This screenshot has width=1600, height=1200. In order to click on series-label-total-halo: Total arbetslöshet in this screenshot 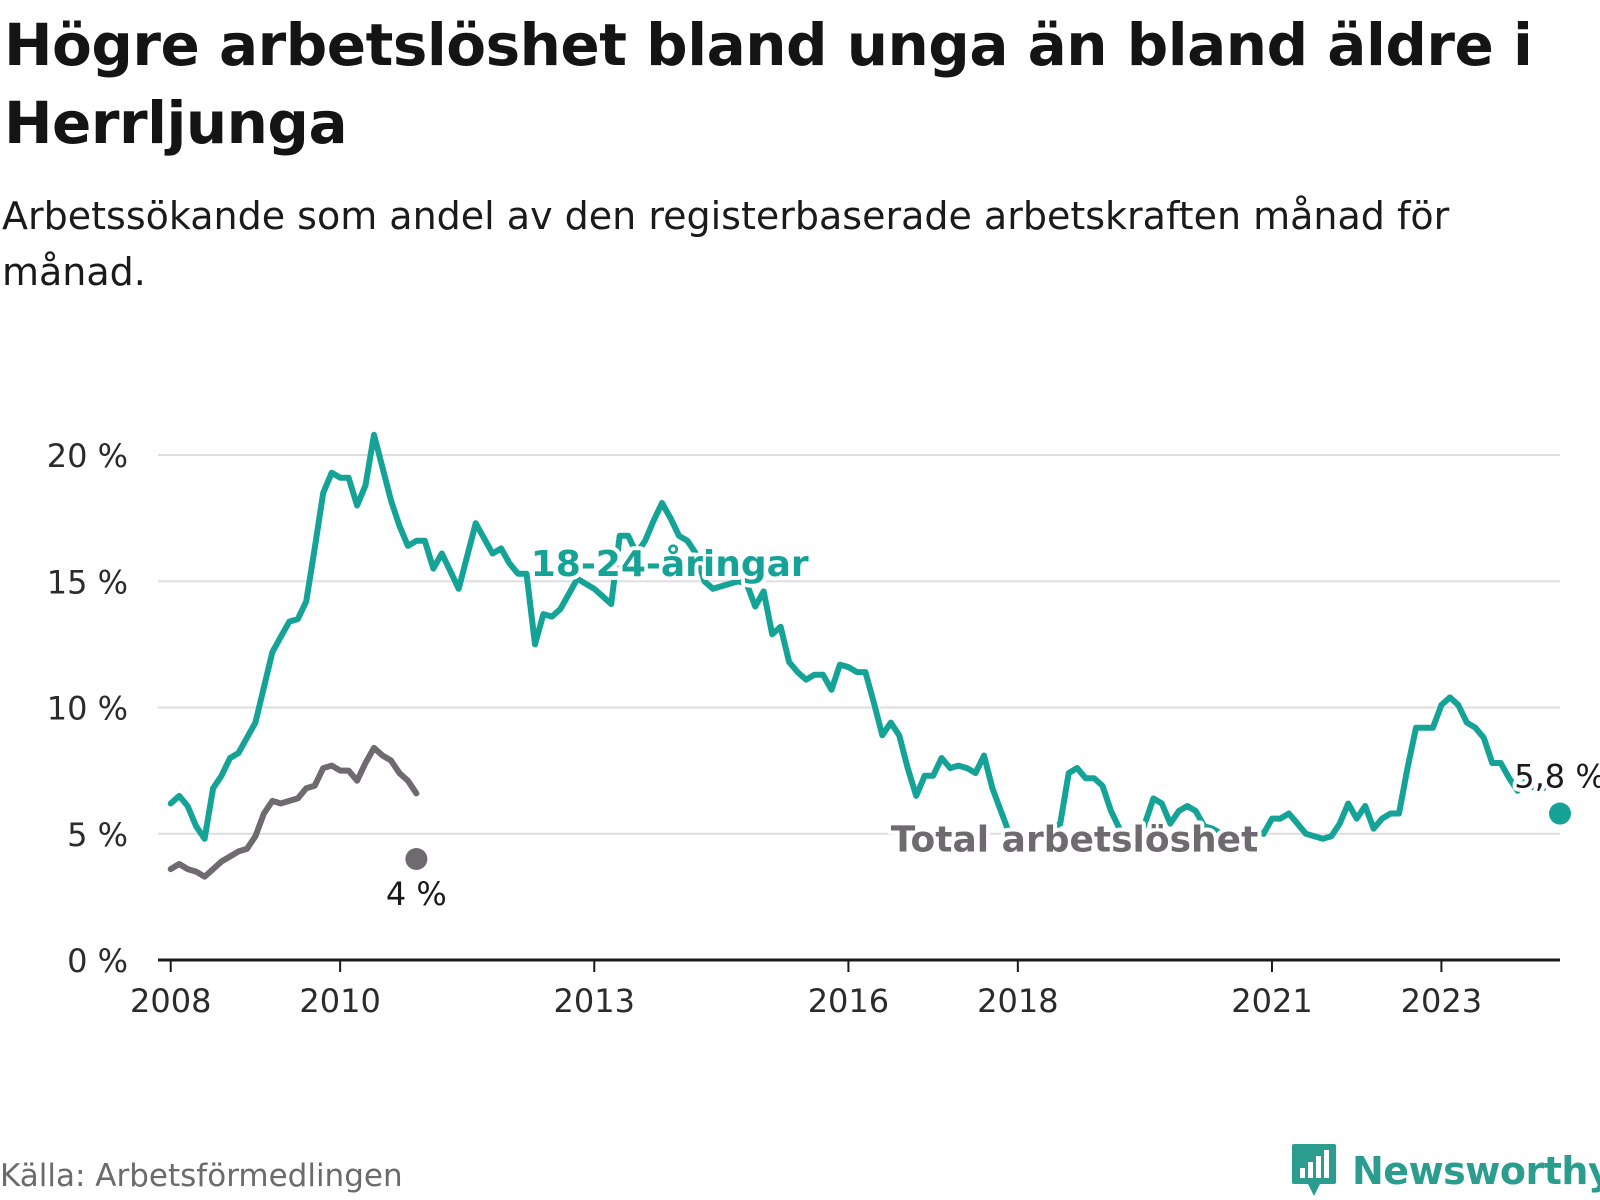, I will do `click(1075, 839)`.